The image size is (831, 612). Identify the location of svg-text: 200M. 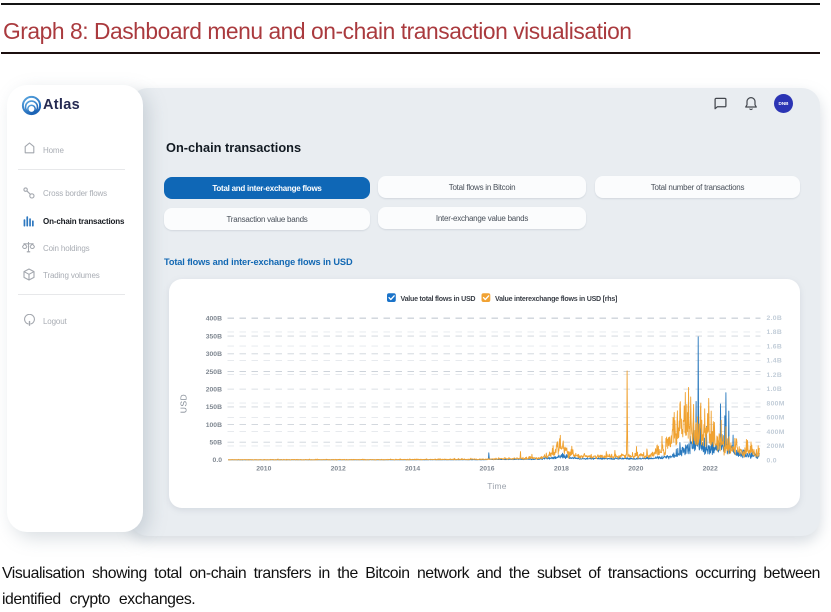
(776, 446).